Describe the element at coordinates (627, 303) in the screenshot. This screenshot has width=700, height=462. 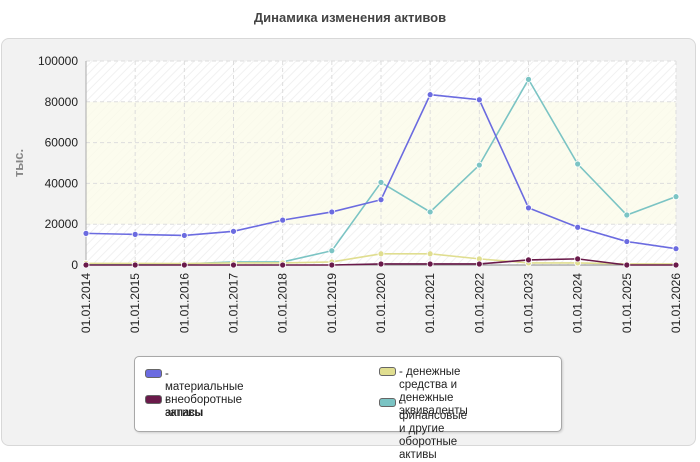
I see `x-tick-label: 01.01.2025` at that location.